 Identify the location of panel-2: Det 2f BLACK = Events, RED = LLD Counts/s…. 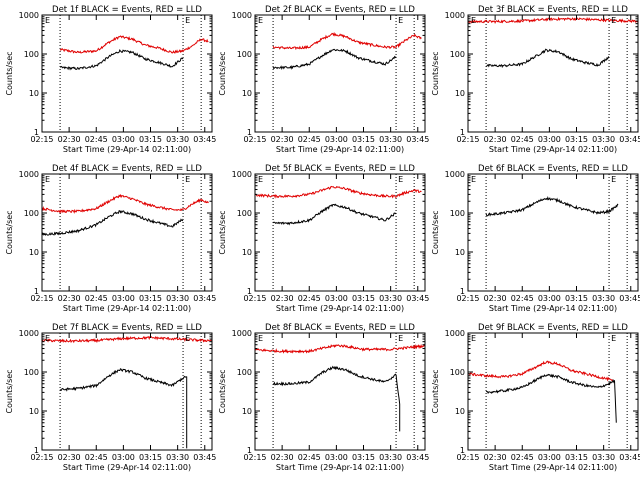
(323, 79).